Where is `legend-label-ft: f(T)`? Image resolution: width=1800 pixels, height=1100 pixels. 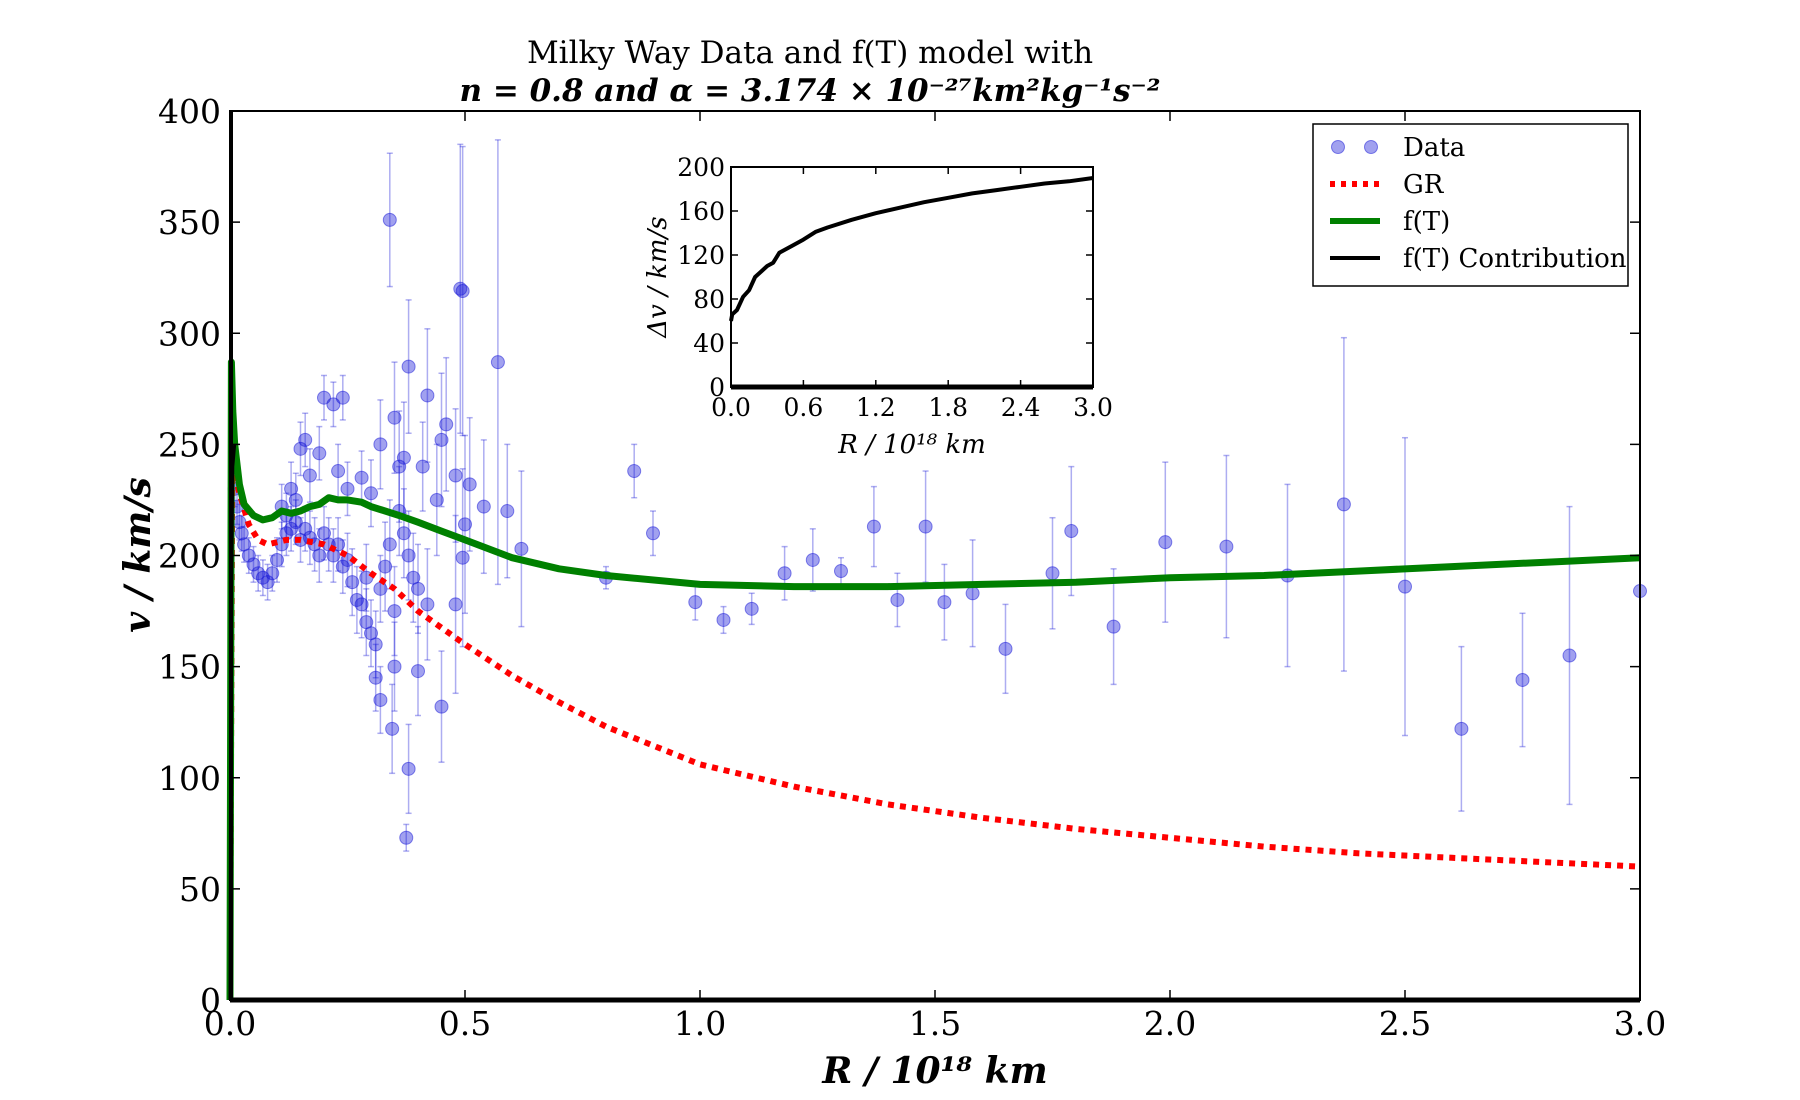
legend-label-ft: f(T) is located at coordinates (1426, 222).